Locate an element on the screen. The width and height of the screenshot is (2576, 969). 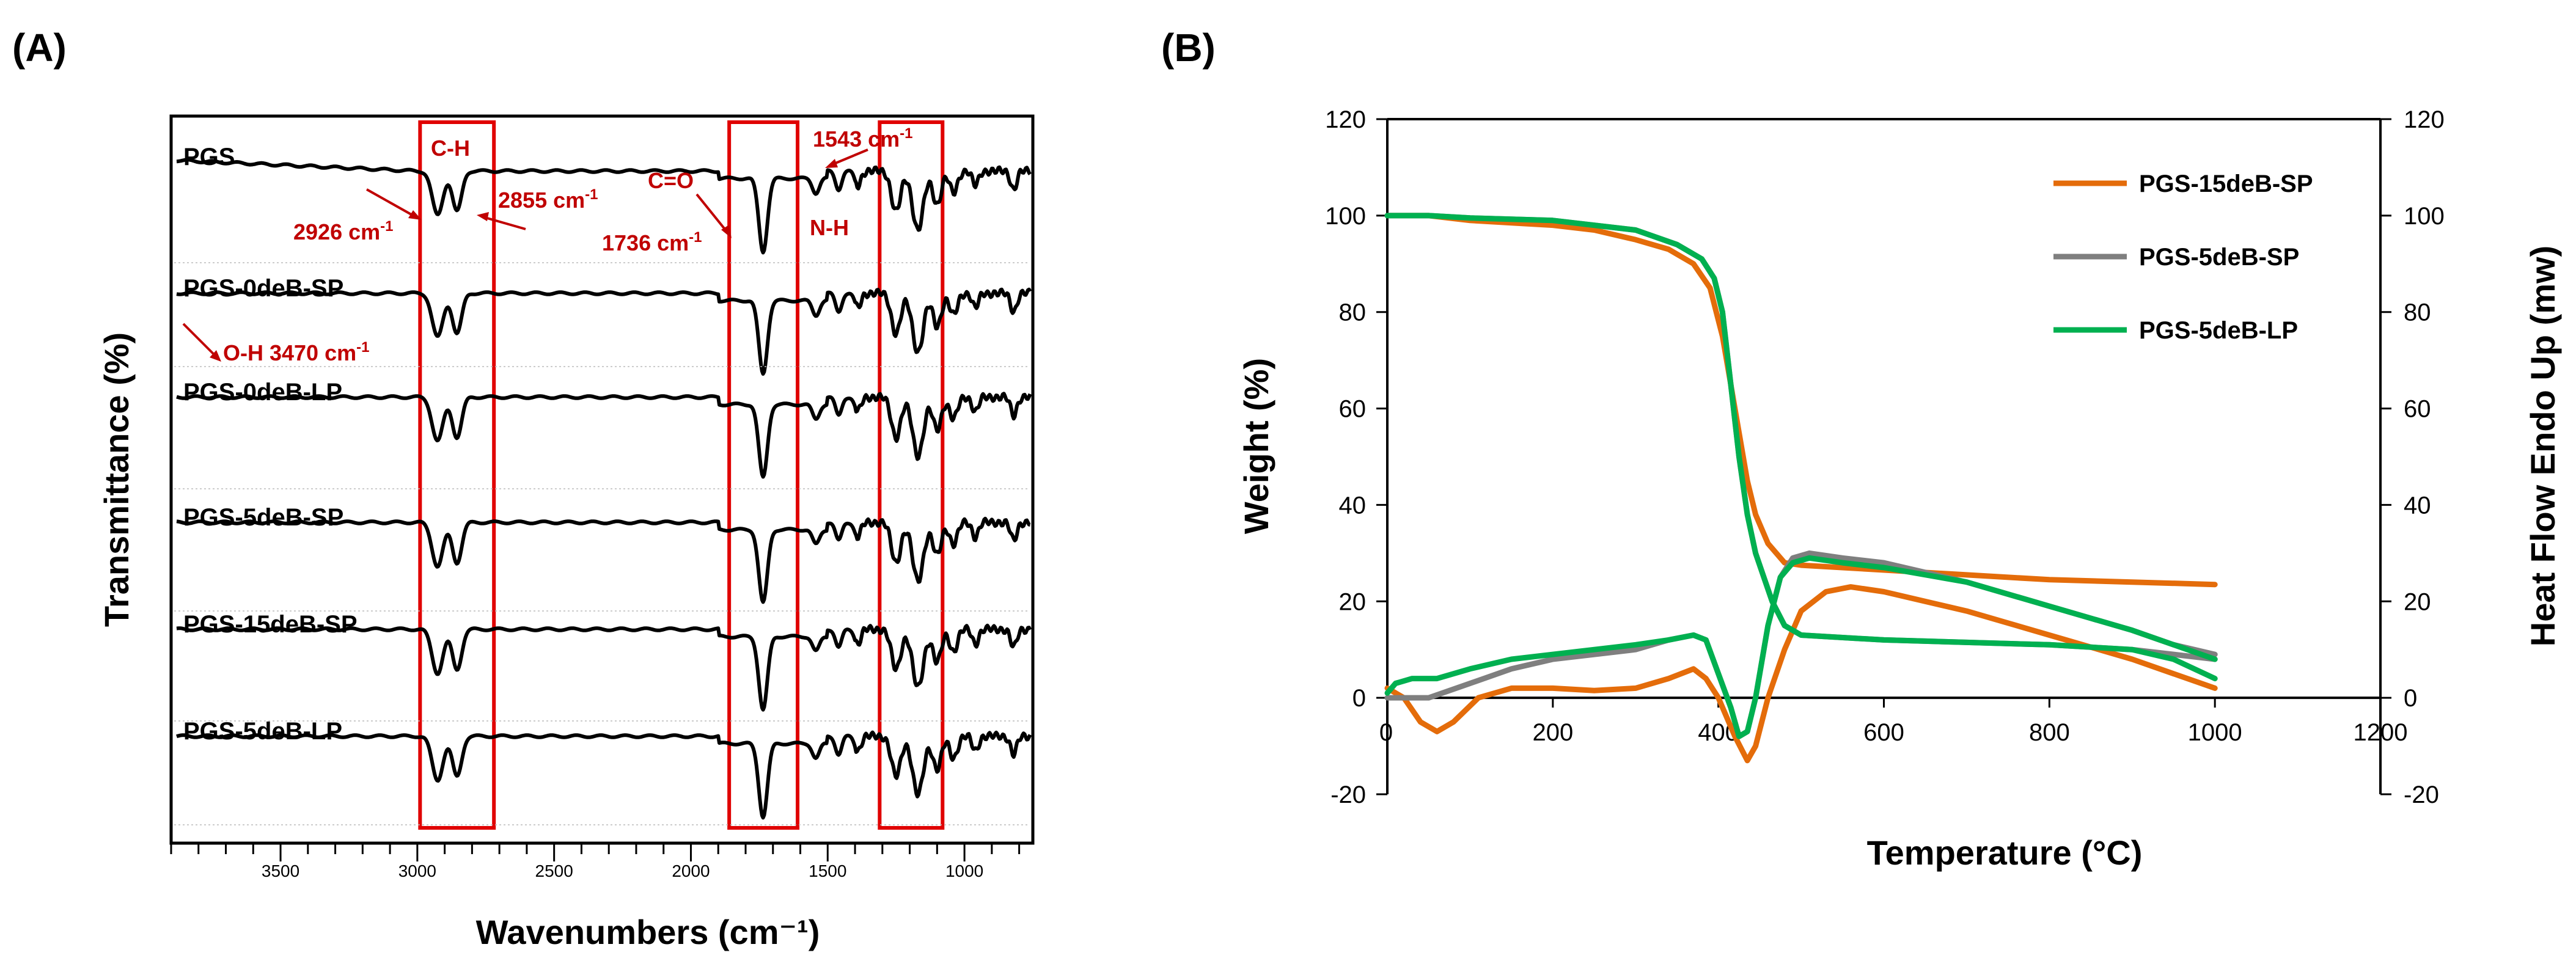
legend-label: PGS-5deB-SP is located at coordinates (2219, 258).